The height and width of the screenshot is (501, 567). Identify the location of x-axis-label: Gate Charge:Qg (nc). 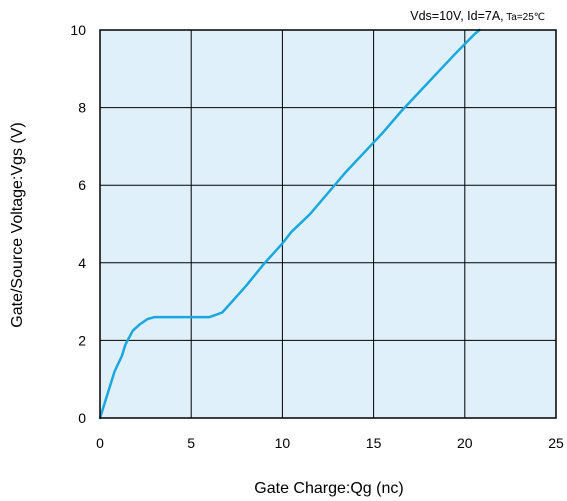
(328, 488).